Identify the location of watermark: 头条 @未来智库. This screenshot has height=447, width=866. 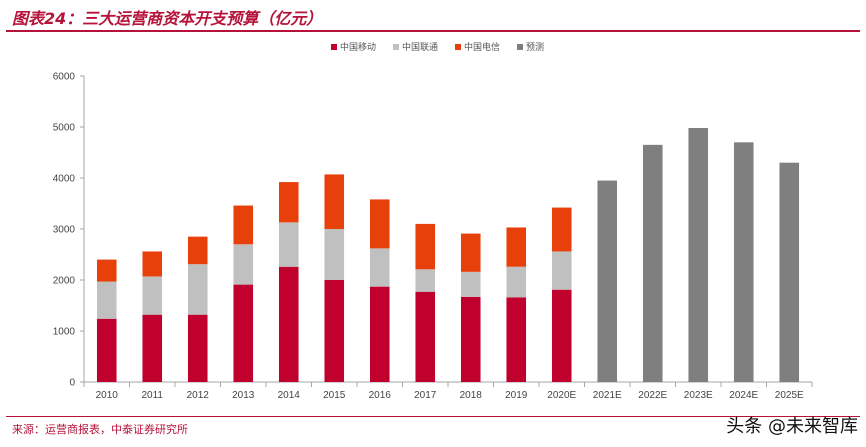
(792, 426).